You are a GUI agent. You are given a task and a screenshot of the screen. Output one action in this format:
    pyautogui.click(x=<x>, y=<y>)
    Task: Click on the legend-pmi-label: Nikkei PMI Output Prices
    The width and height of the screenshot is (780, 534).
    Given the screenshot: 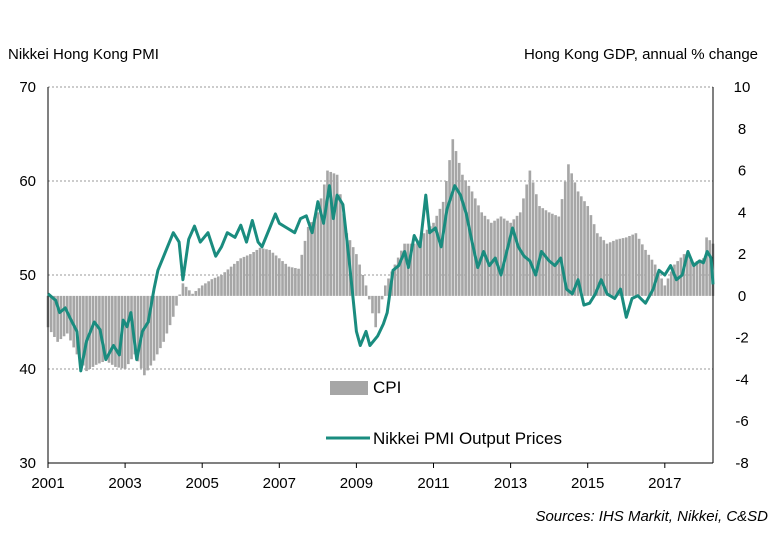 What is the action you would take?
    pyautogui.click(x=467, y=438)
    